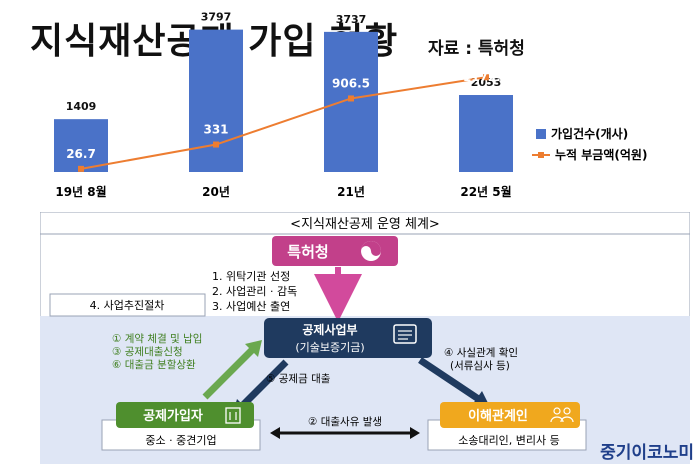 This screenshot has height=467, width=700. I want to click on member-step-3: ⑥ 대출금 분할상환, so click(154, 365).